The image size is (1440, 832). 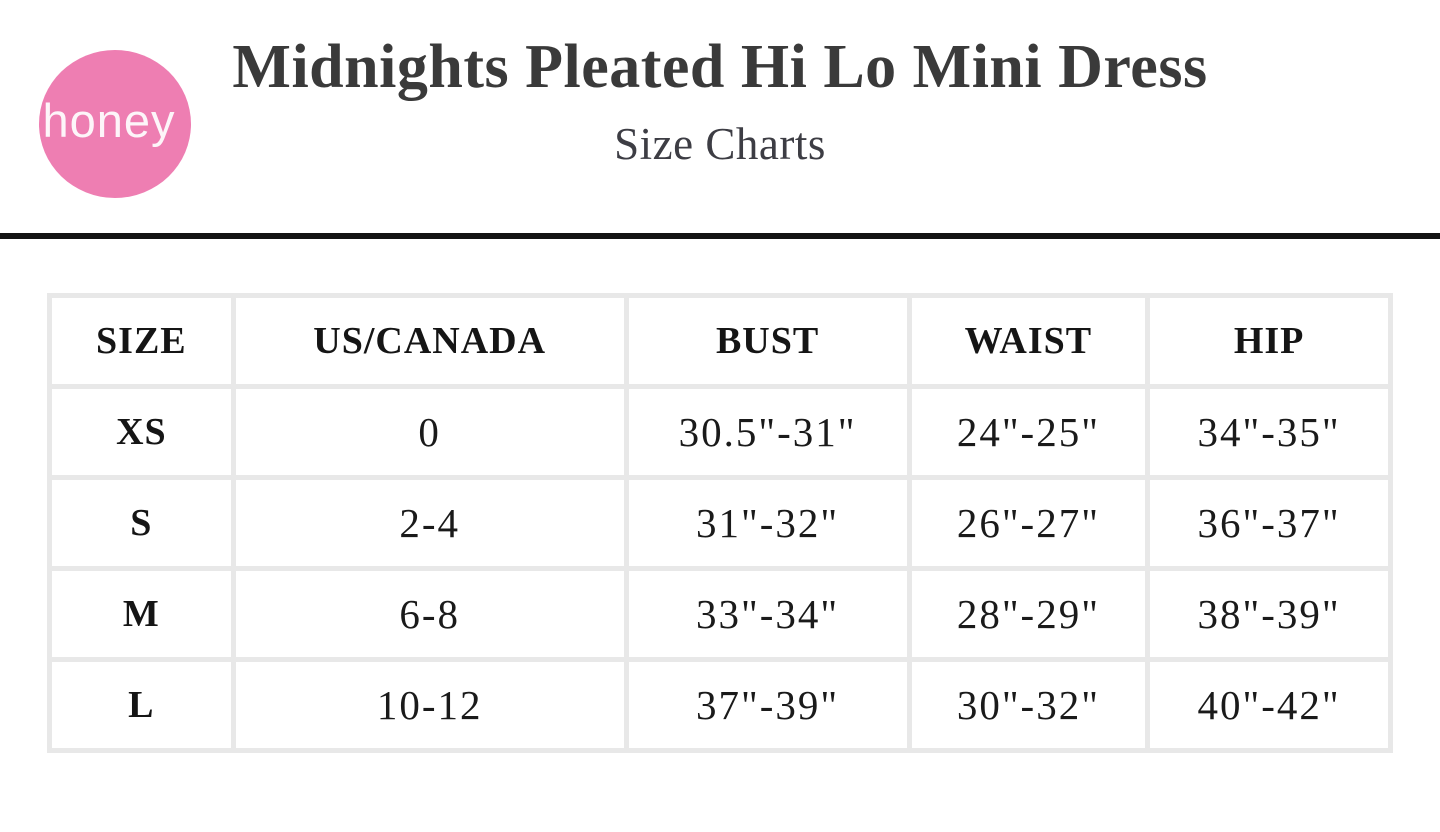 I want to click on bust-cell: 30.5"-31", so click(x=767, y=432).